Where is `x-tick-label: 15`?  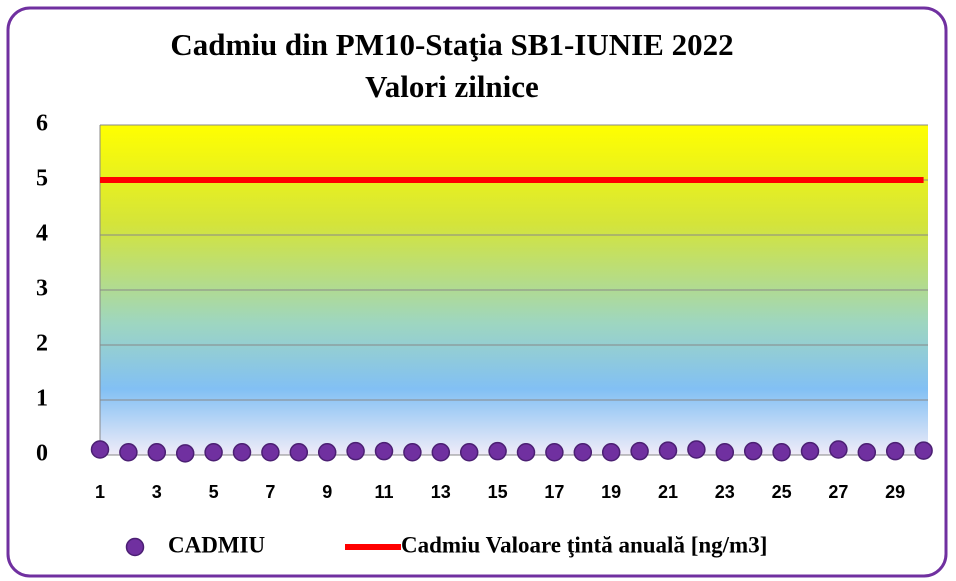 x-tick-label: 15 is located at coordinates (498, 492).